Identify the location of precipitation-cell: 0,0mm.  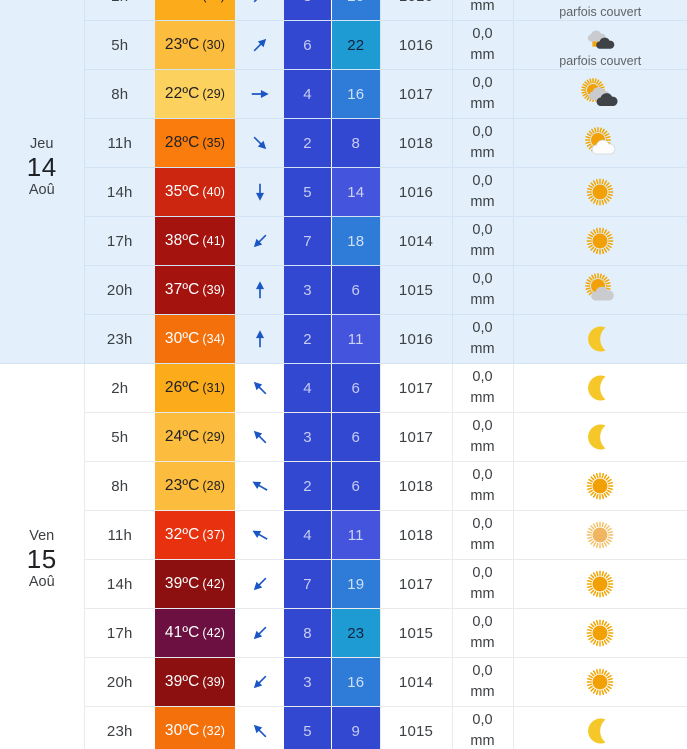
(483, 10).